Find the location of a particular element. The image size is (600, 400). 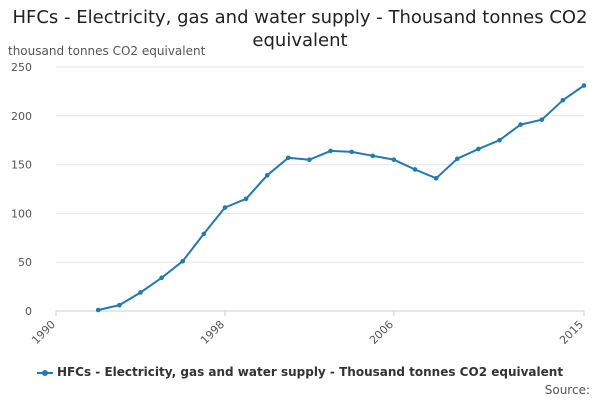

data-point-2013 is located at coordinates (542, 120).